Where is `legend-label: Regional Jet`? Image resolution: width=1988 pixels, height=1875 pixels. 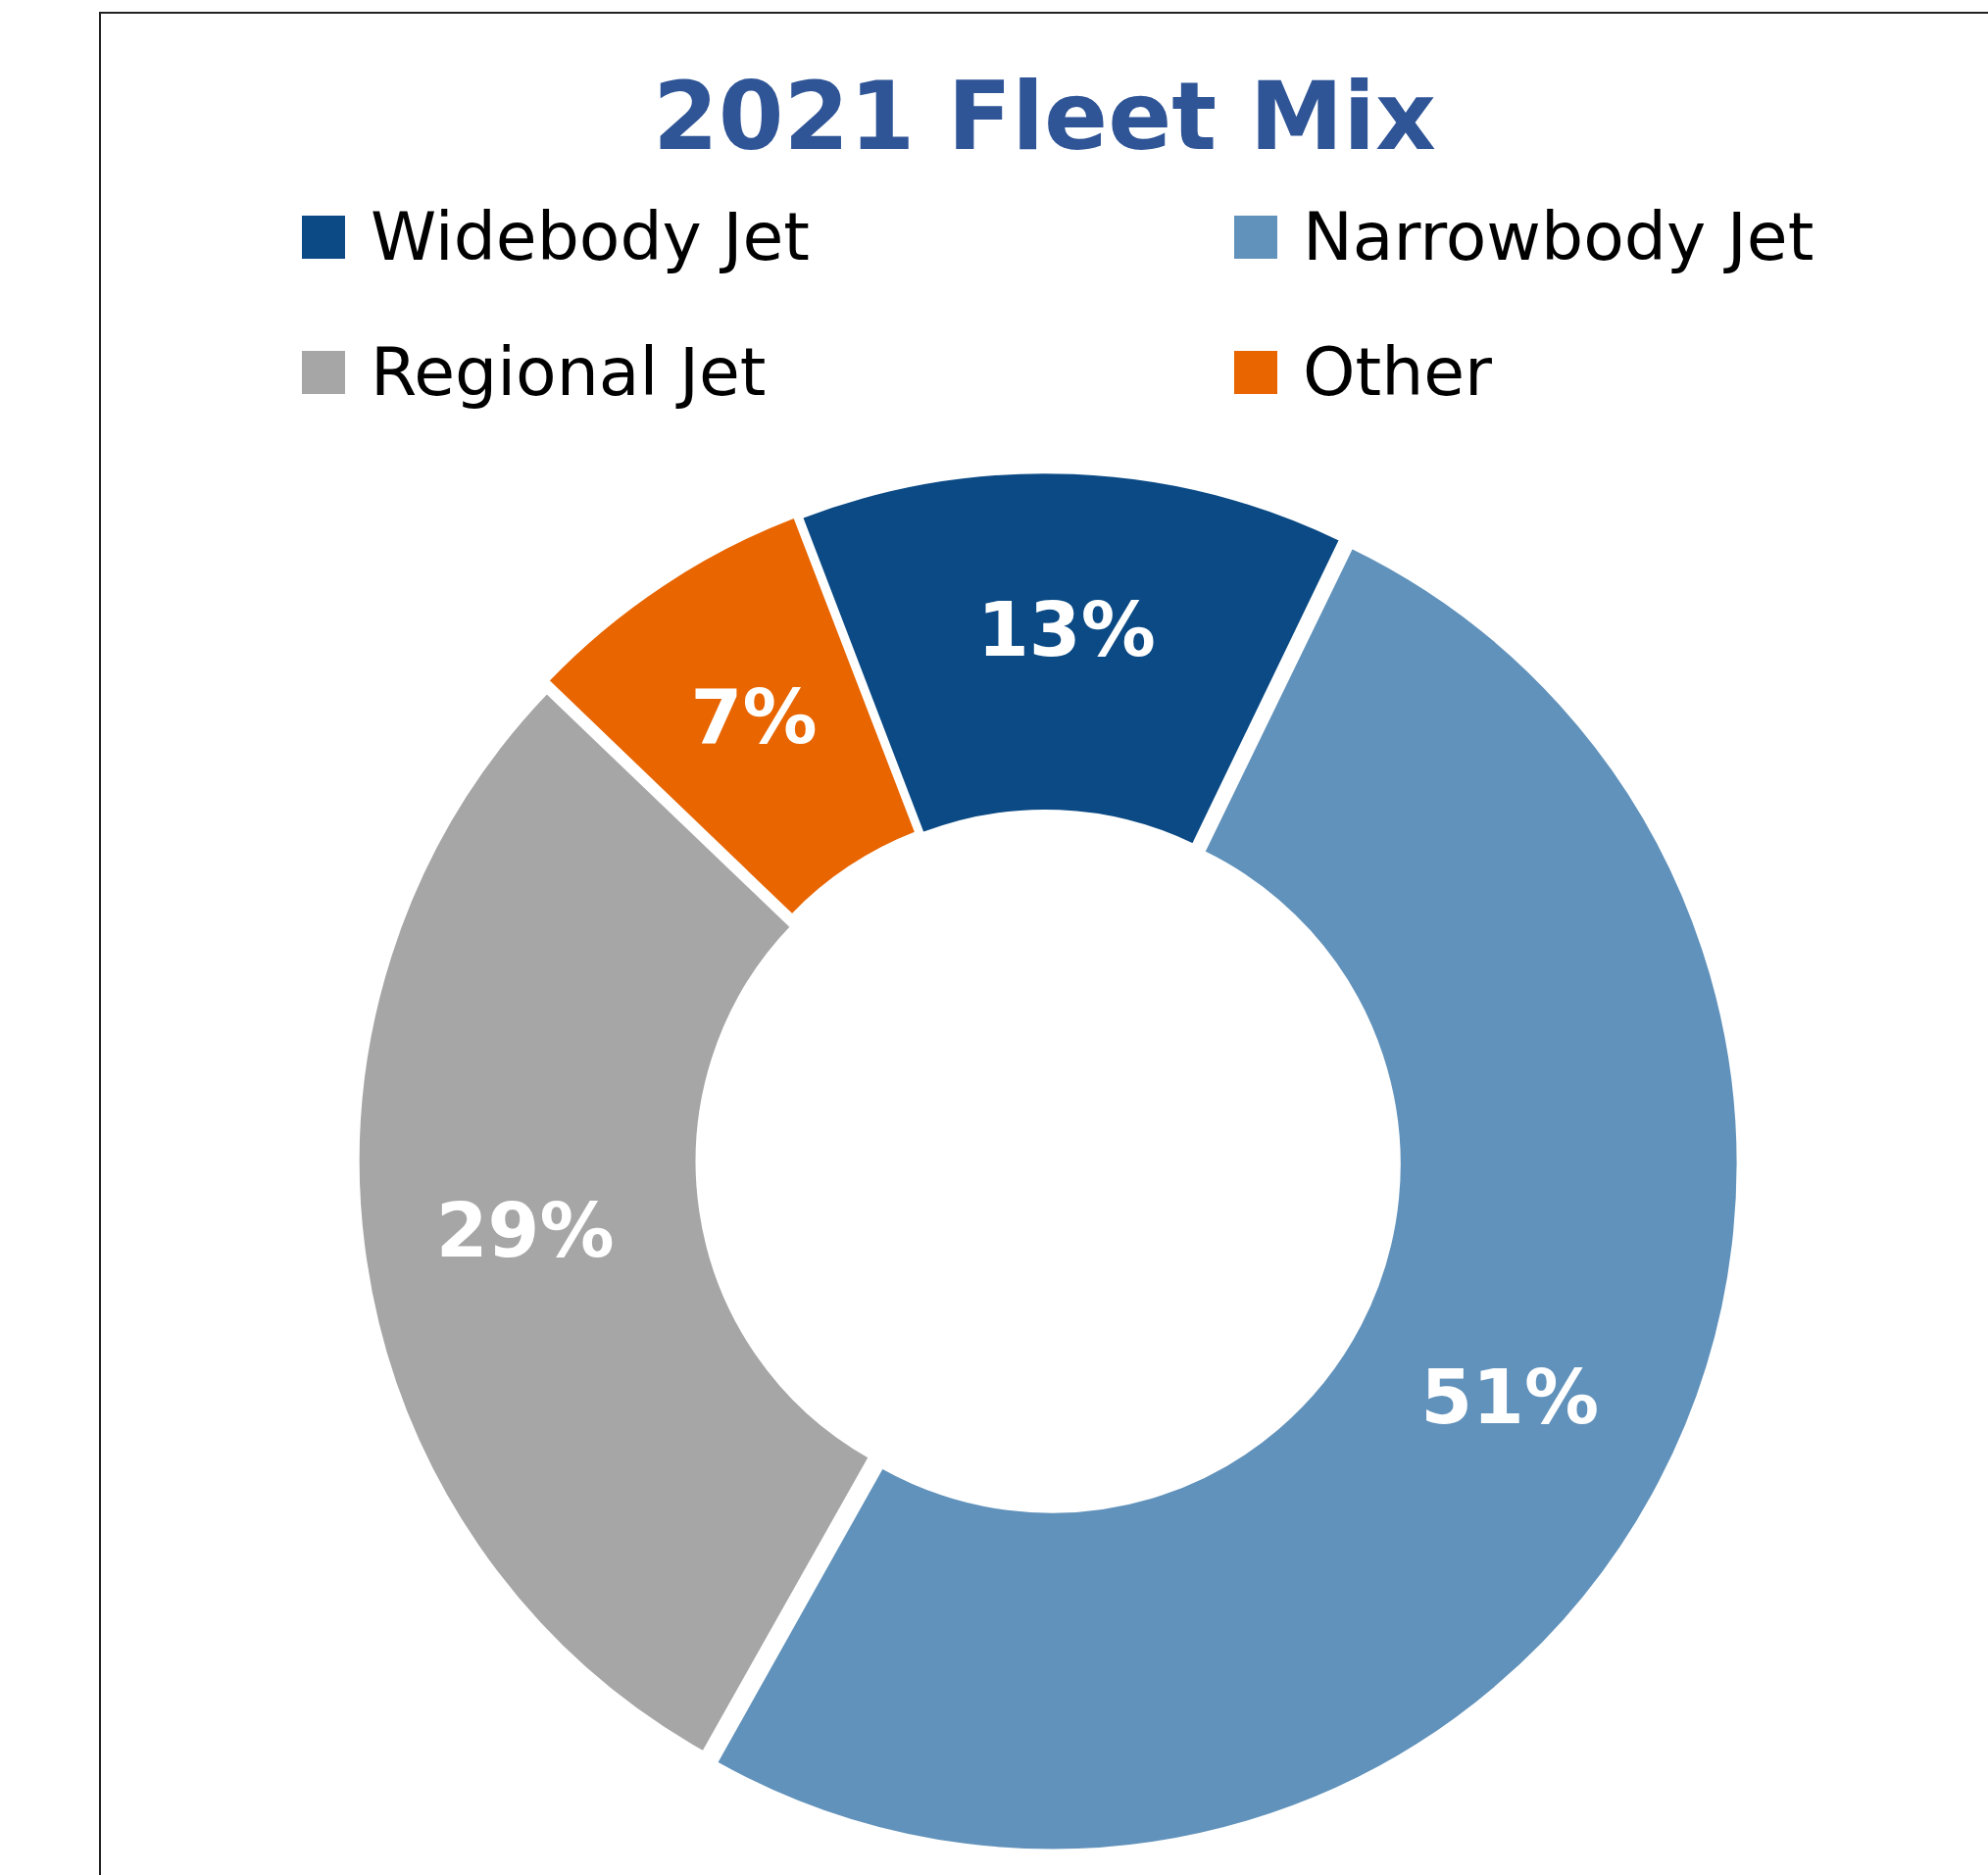
legend-label: Regional Jet is located at coordinates (569, 372).